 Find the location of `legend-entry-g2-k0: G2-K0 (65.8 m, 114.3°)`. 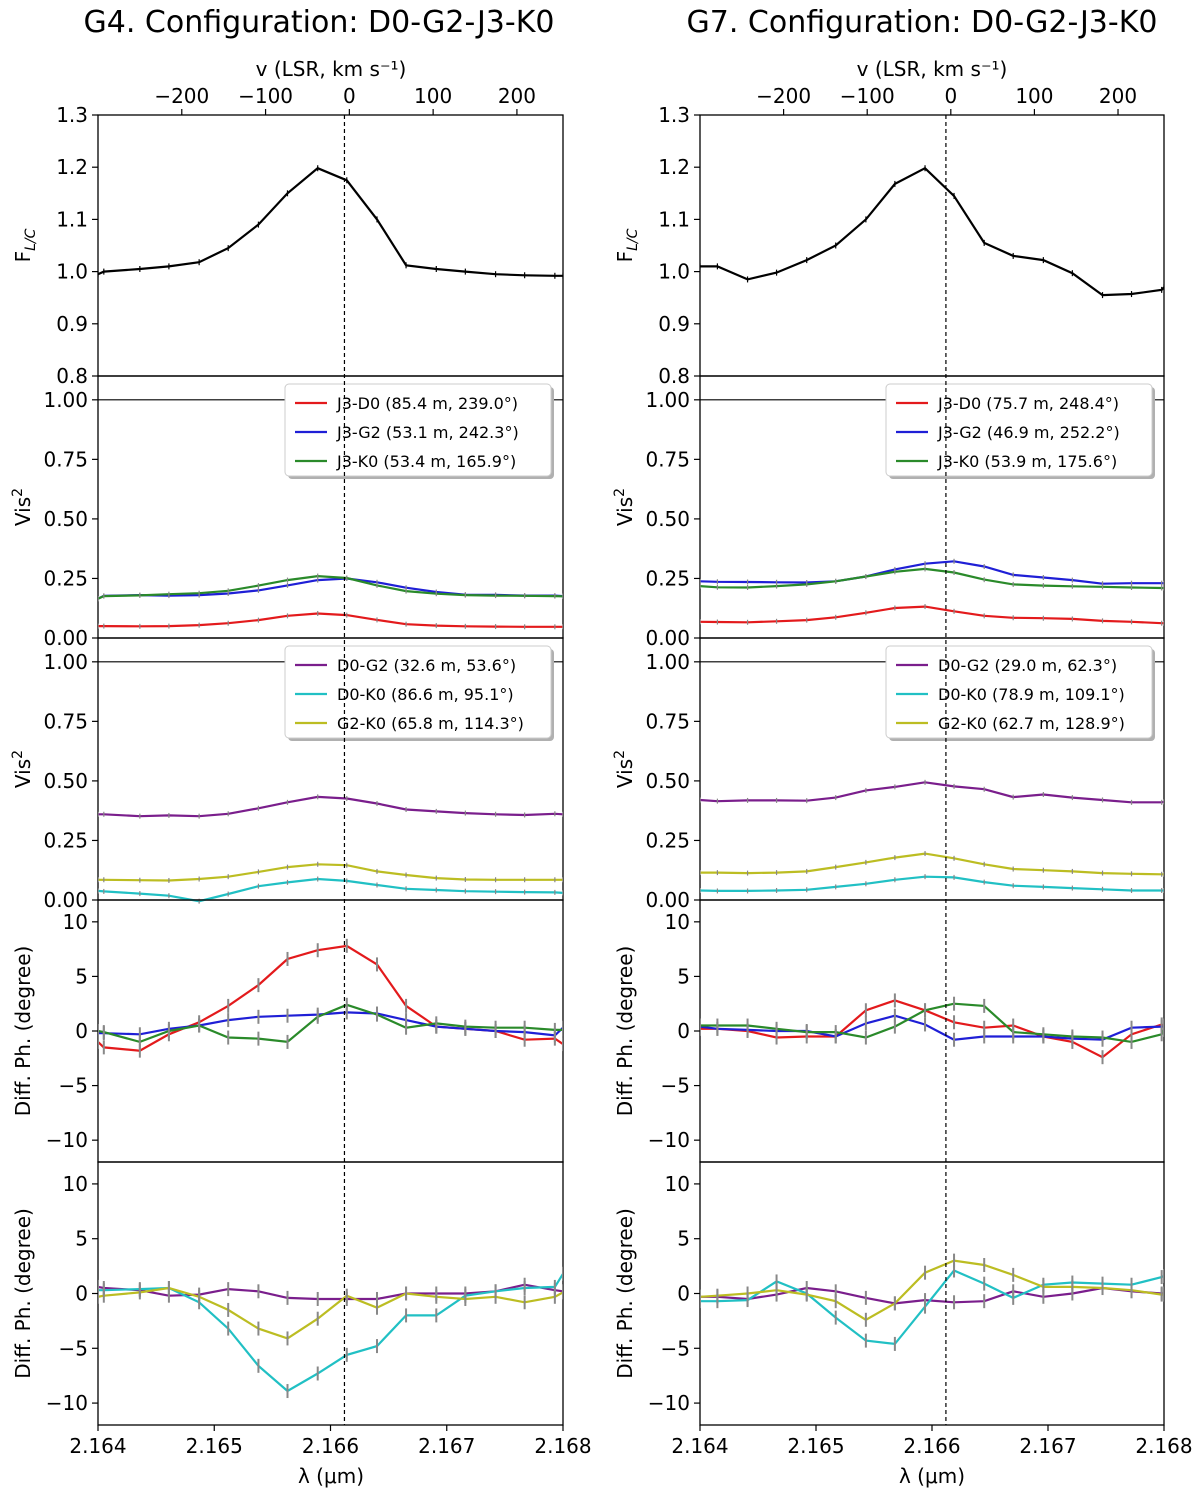

legend-entry-g2-k0: G2-K0 (65.8 m, 114.3°) is located at coordinates (430, 723).